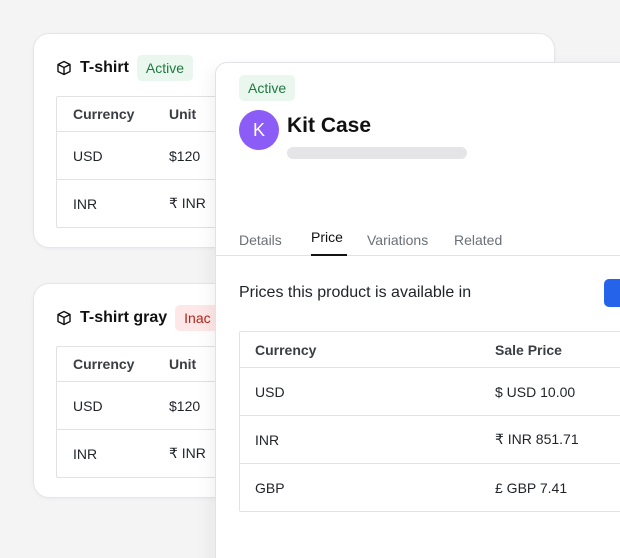  I want to click on product-title: T-shirt gray, so click(124, 317).